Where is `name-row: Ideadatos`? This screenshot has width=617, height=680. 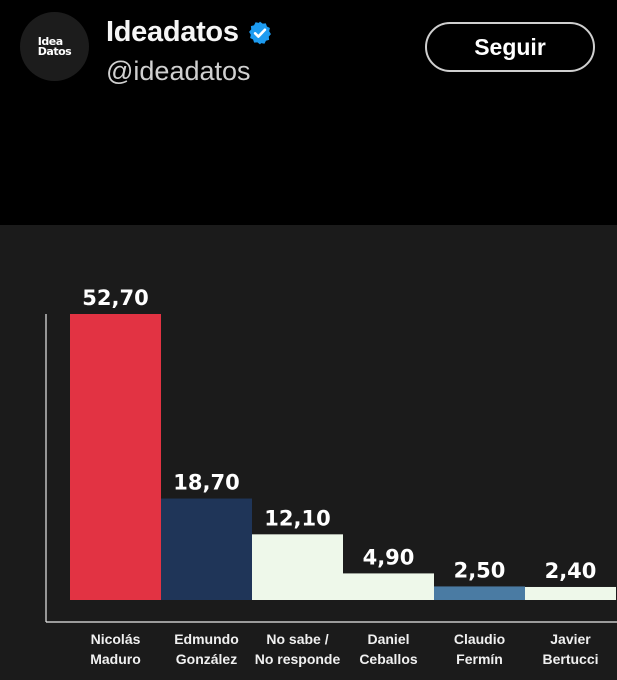
name-row: Ideadatos is located at coordinates (189, 32).